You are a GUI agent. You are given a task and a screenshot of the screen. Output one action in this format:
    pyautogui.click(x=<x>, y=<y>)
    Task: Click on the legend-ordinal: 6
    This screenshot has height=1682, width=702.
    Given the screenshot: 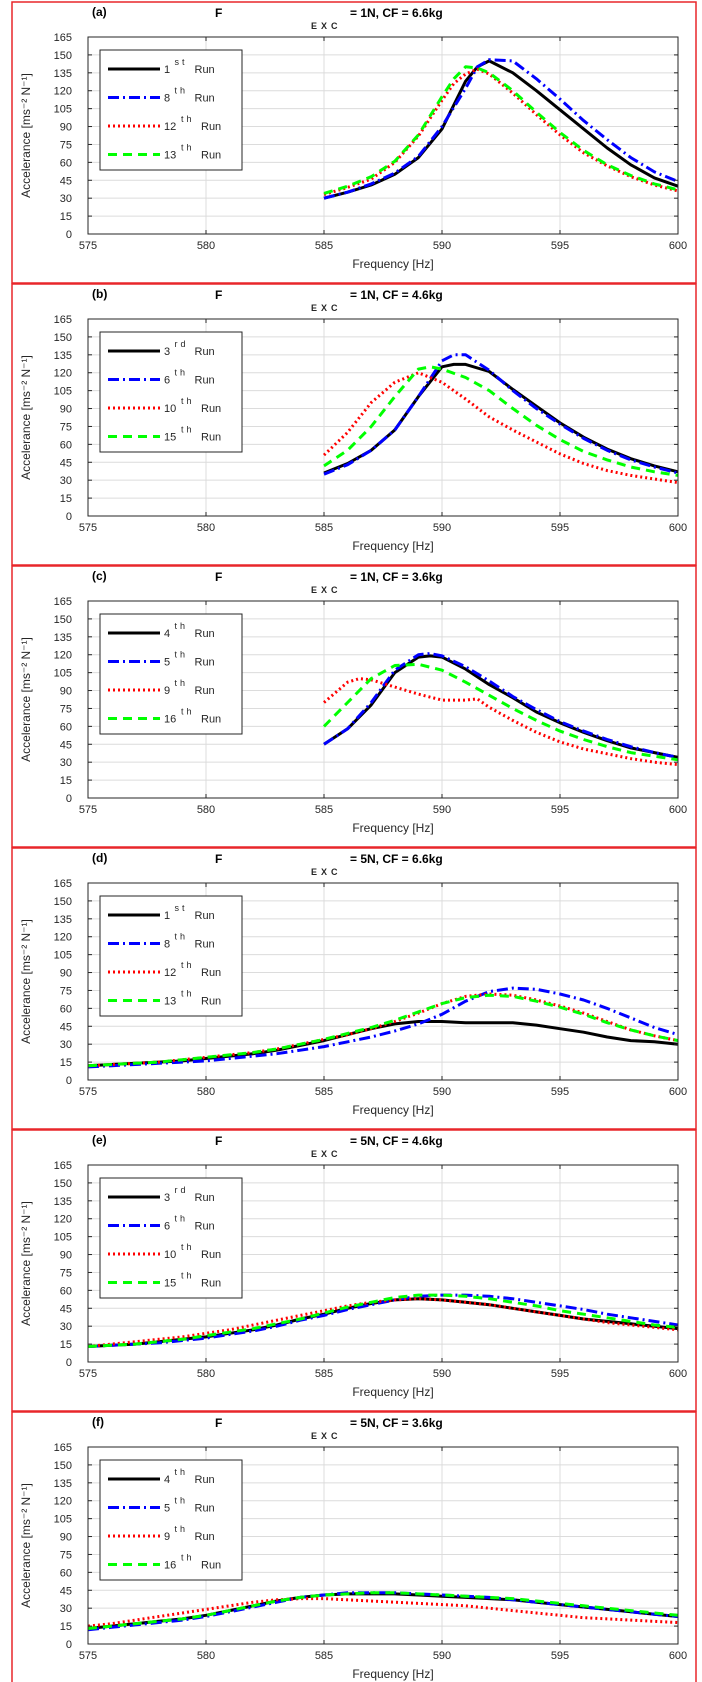 What is the action you would take?
    pyautogui.click(x=167, y=381)
    